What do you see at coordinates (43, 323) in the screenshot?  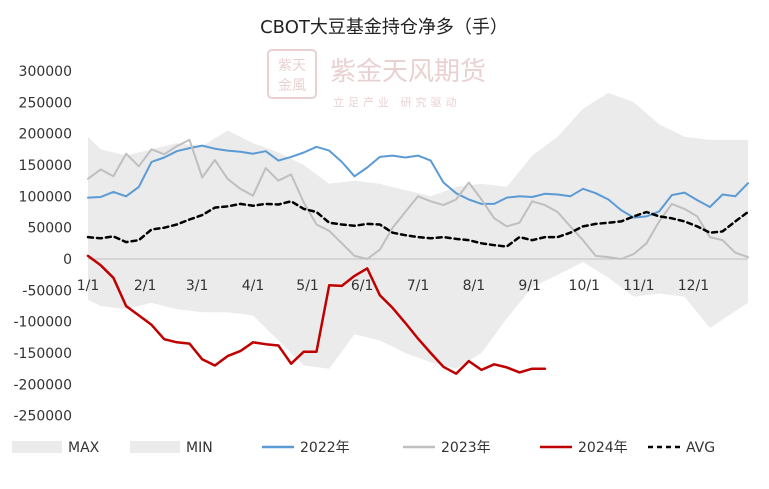 I see `y-tick-label: -100000` at bounding box center [43, 323].